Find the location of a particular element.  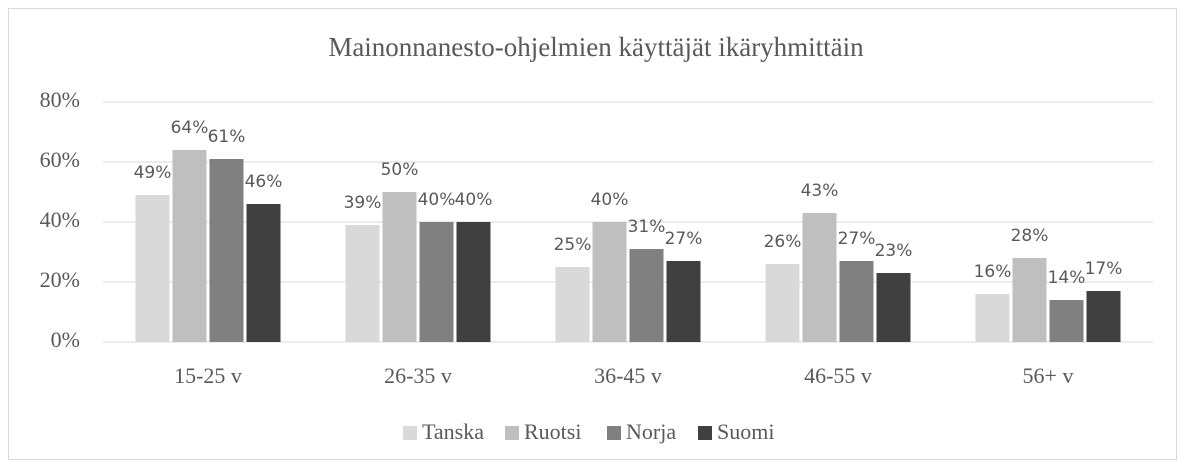

legend-label: Suomi is located at coordinates (745, 431).